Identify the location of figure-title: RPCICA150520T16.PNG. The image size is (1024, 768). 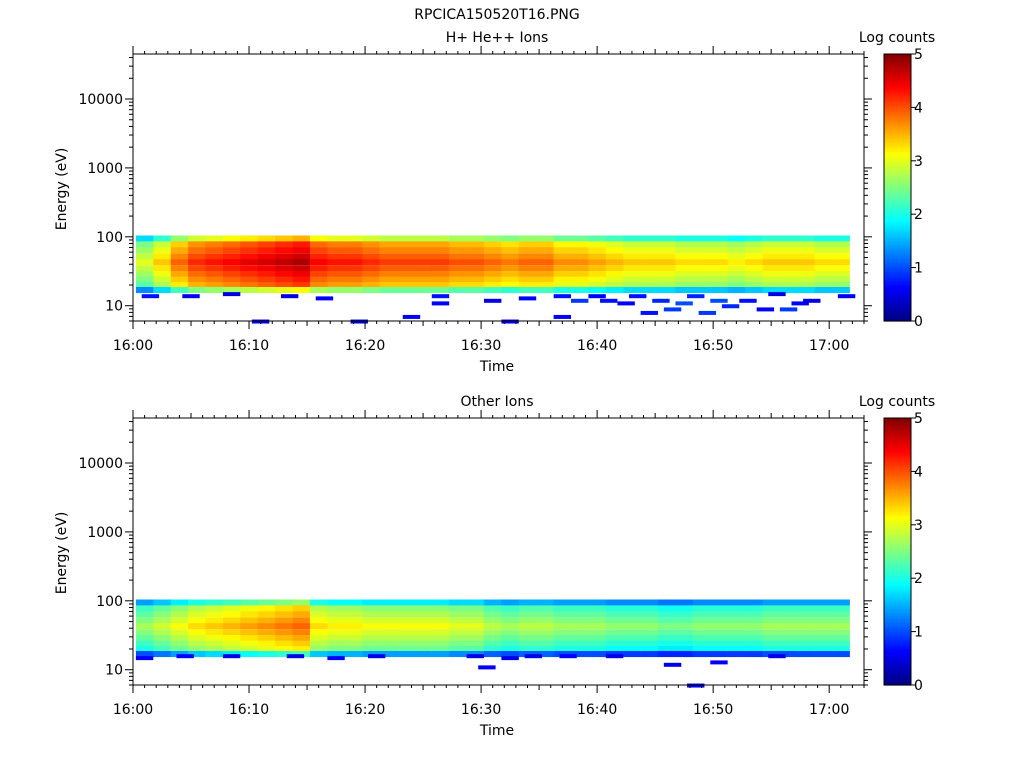
(496, 15).